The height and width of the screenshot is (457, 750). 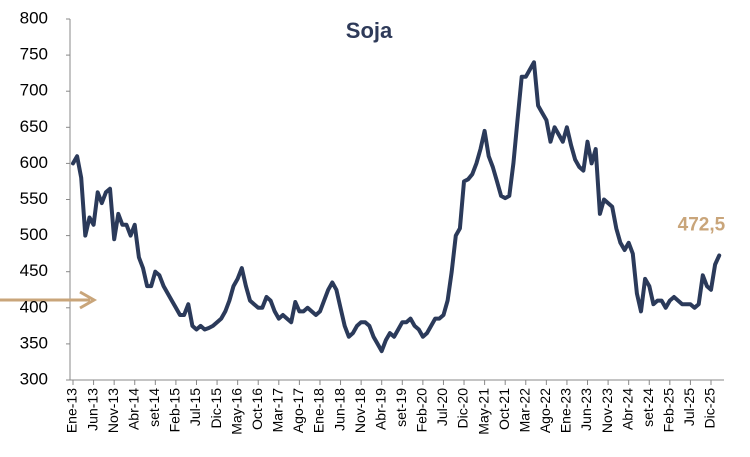 What do you see at coordinates (339, 409) in the screenshot?
I see `x-tick-label: Jun-18` at bounding box center [339, 409].